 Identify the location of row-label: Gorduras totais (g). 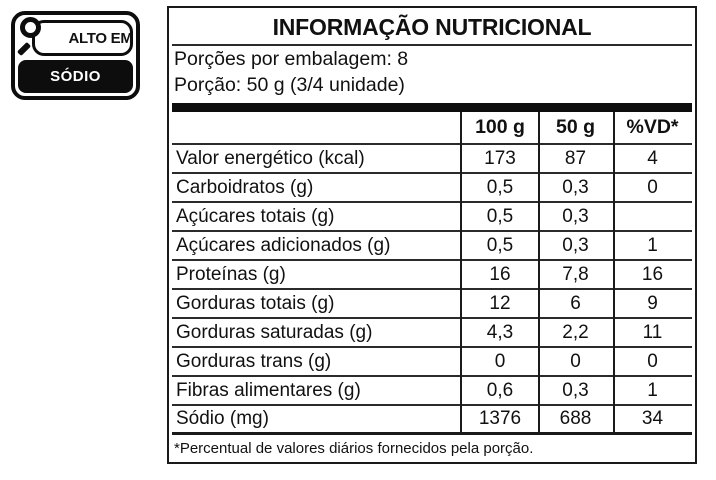
(255, 303).